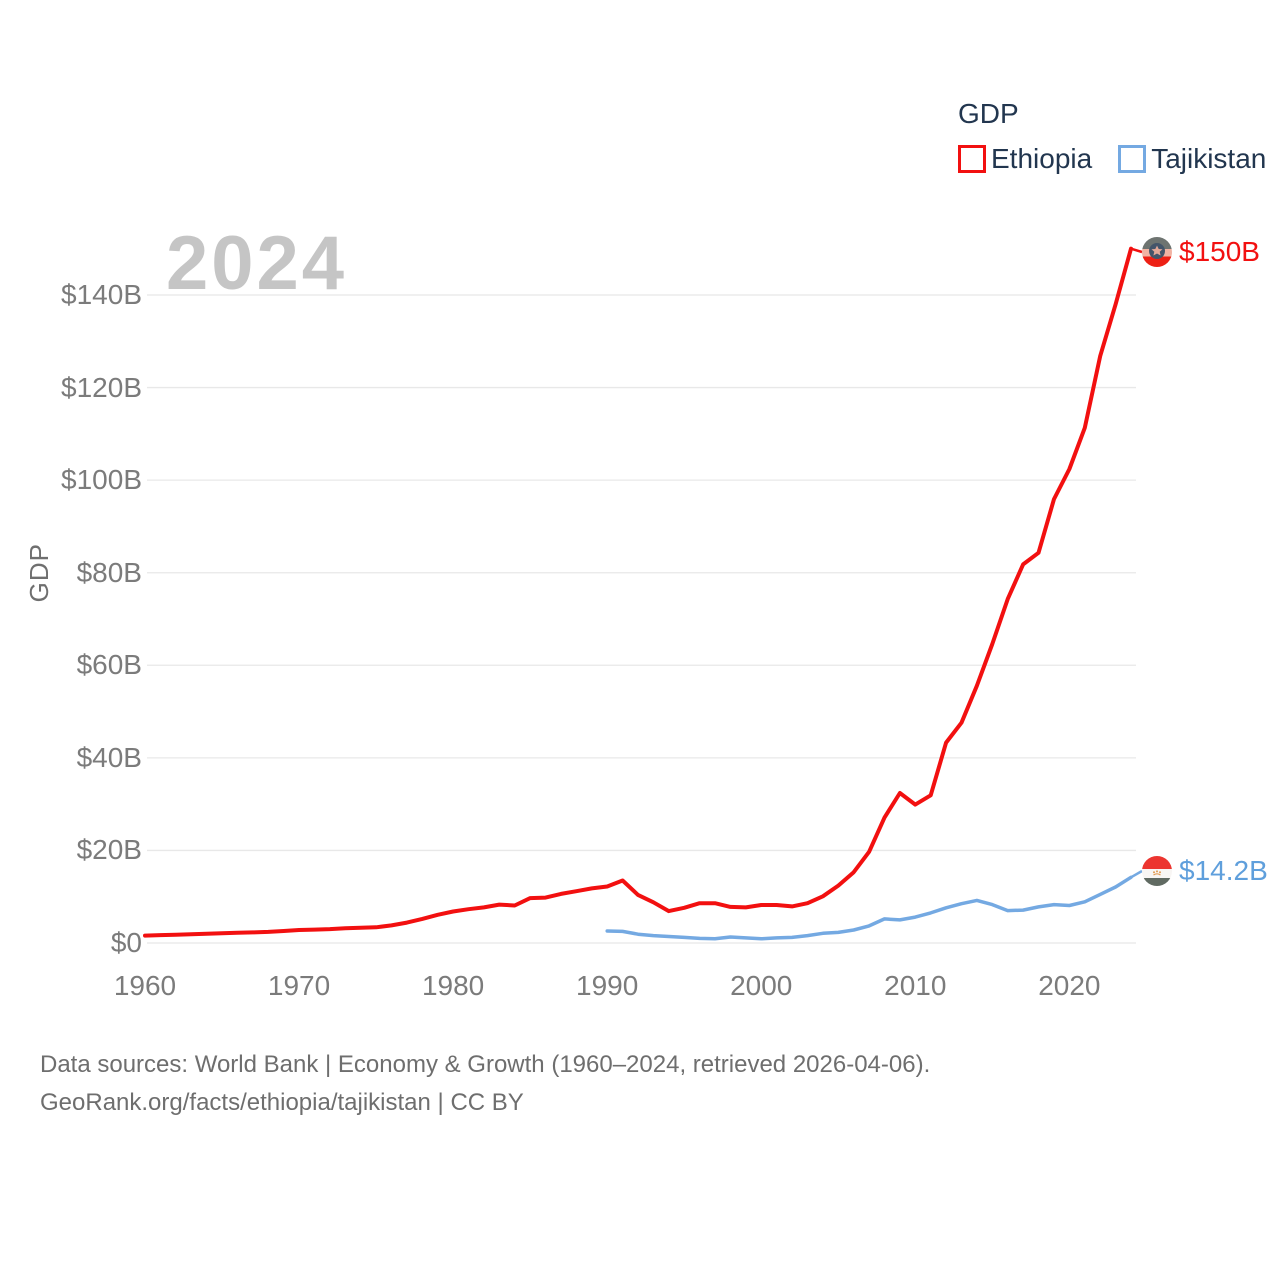 The image size is (1280, 1280). What do you see at coordinates (1223, 870) in the screenshot?
I see `end-value-tajikistan: $14.2B` at bounding box center [1223, 870].